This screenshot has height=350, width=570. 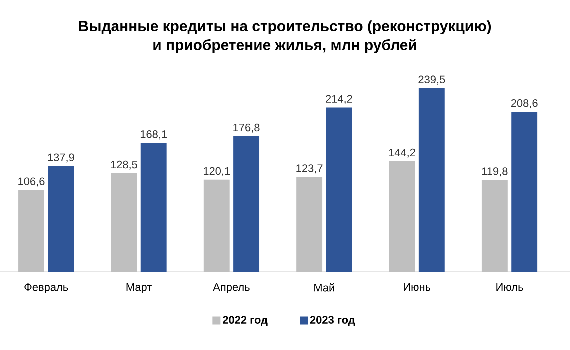 I want to click on data-label: 106,6, so click(x=31, y=182).